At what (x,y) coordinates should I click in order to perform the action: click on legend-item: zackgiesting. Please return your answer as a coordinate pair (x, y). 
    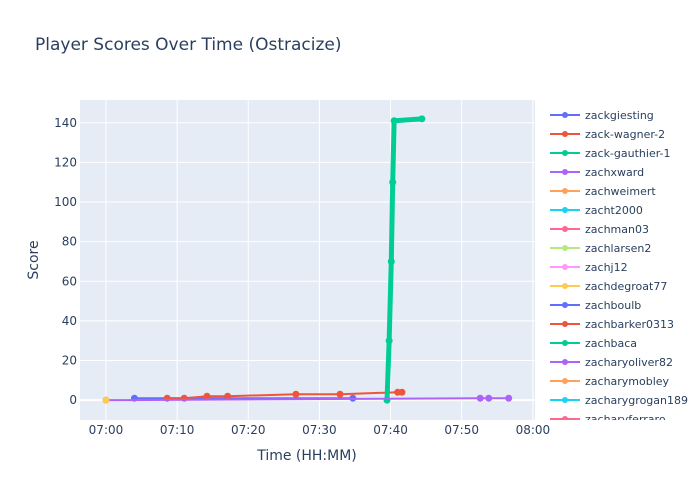
    Looking at the image, I should click on (602, 115).